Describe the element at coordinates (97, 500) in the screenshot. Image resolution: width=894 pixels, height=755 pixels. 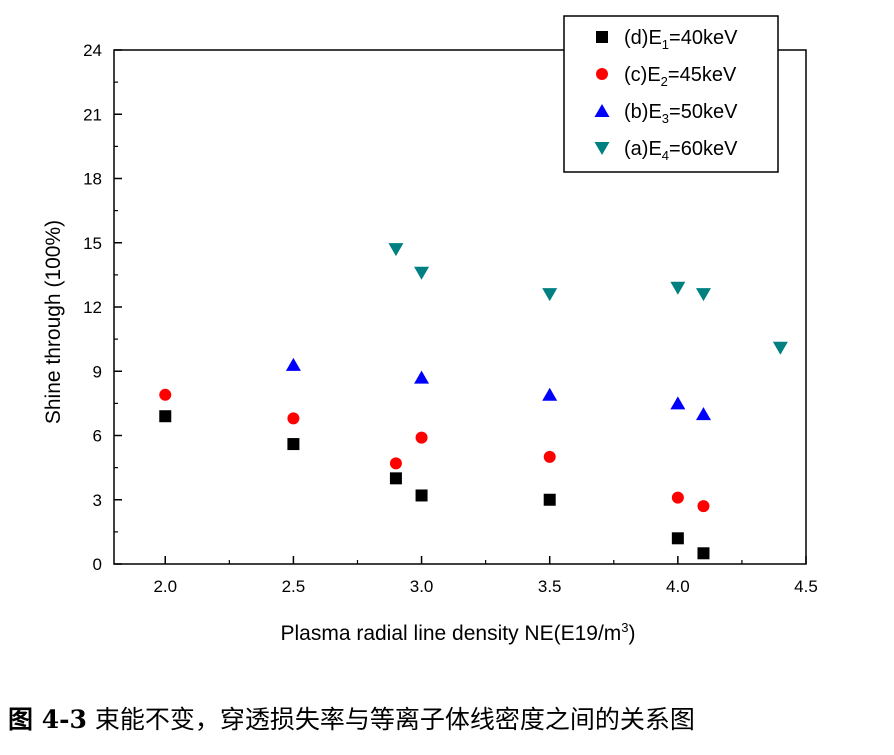
I see `y-tick-label: 3` at that location.